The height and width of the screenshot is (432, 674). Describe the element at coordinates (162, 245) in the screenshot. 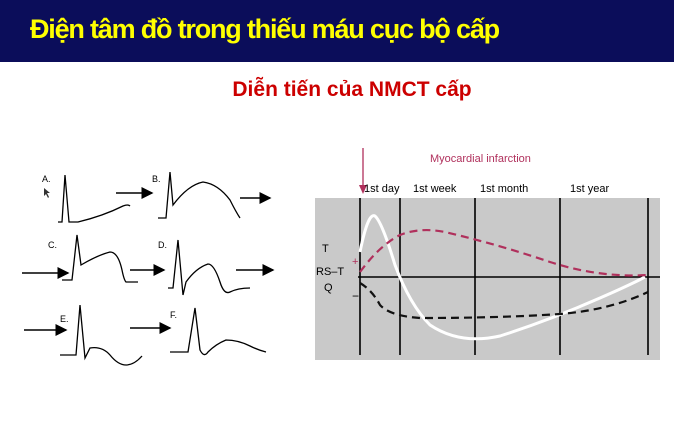

I see `stage-label-d: D.` at that location.